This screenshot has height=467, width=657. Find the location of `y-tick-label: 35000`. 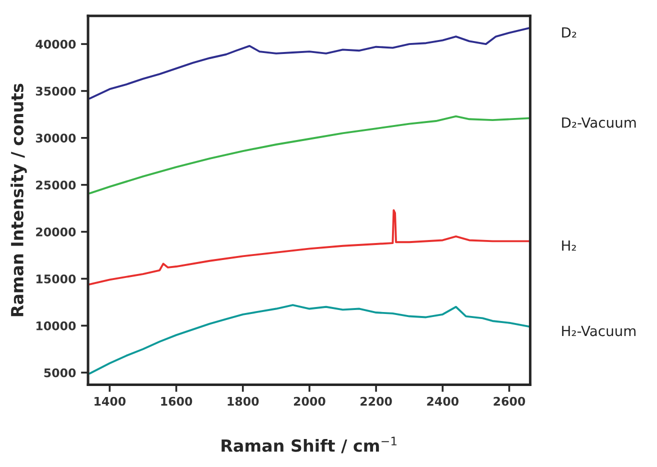

y-tick-label: 35000 is located at coordinates (56, 91).